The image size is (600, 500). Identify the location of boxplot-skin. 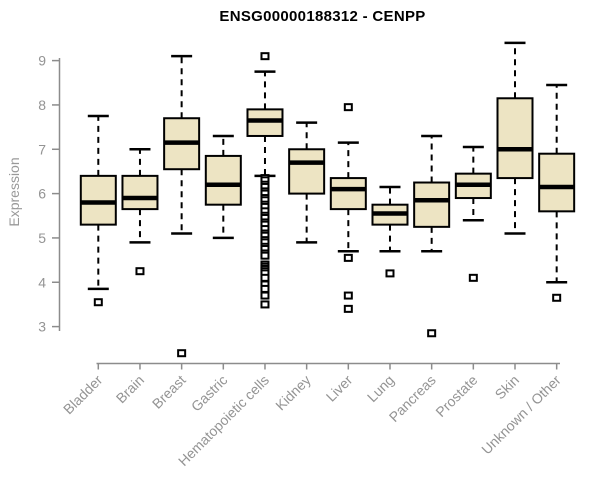
(515, 138).